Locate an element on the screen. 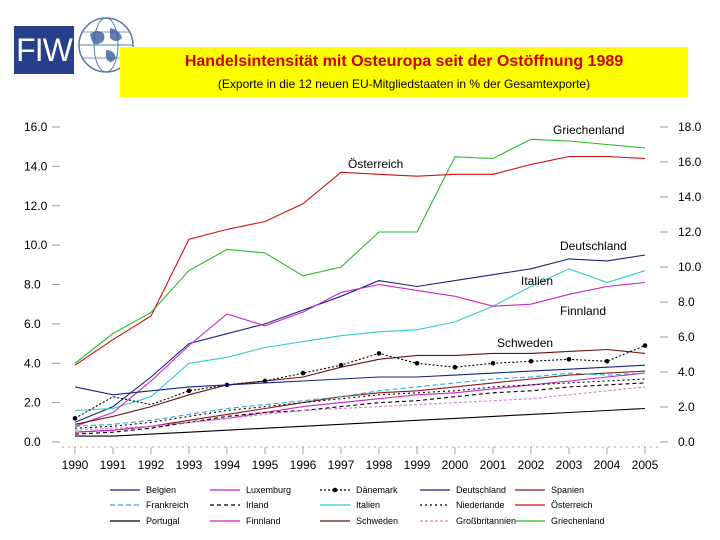 This screenshot has width=720, height=540. legend-label: Belgien is located at coordinates (161, 490).